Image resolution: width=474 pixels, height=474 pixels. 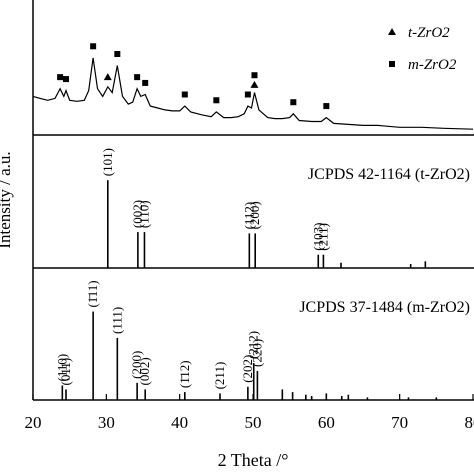 What do you see at coordinates (253, 93) in the screenshot?
I see `xrd-pattern` at bounding box center [253, 93].